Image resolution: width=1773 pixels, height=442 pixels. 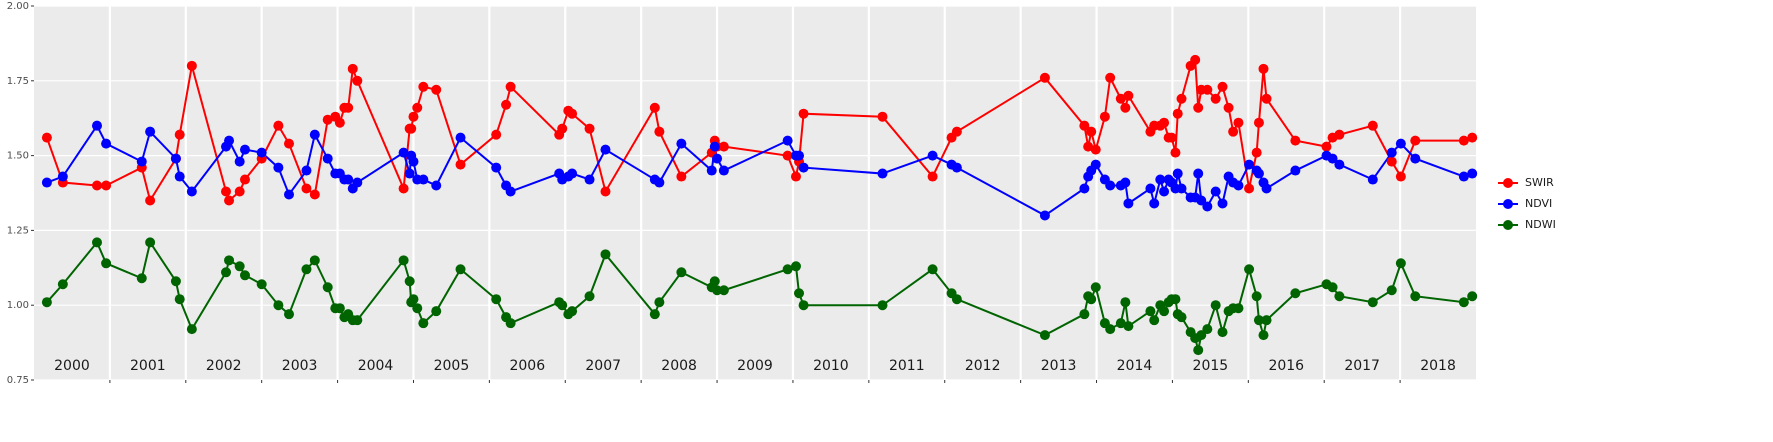 What do you see at coordinates (1538, 203) in the screenshot?
I see `legend-label: NDVI` at bounding box center [1538, 203].